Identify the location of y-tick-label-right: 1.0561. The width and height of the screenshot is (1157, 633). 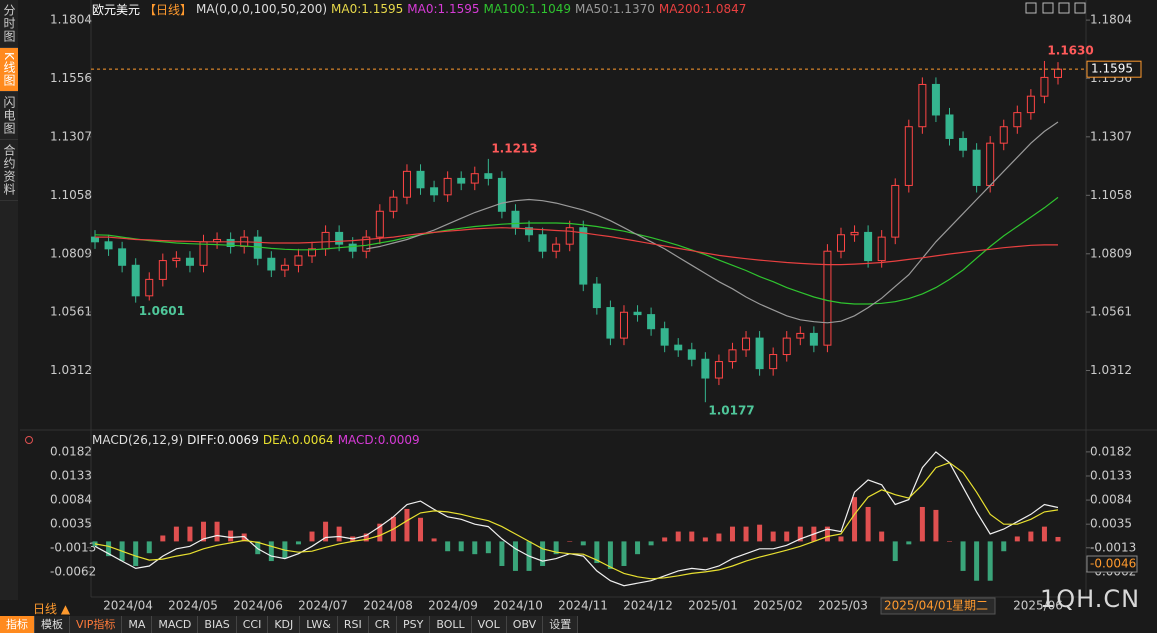
(1111, 312).